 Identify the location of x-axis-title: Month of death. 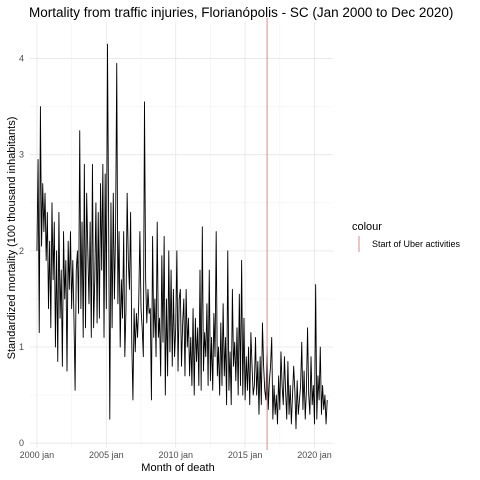
(177, 468).